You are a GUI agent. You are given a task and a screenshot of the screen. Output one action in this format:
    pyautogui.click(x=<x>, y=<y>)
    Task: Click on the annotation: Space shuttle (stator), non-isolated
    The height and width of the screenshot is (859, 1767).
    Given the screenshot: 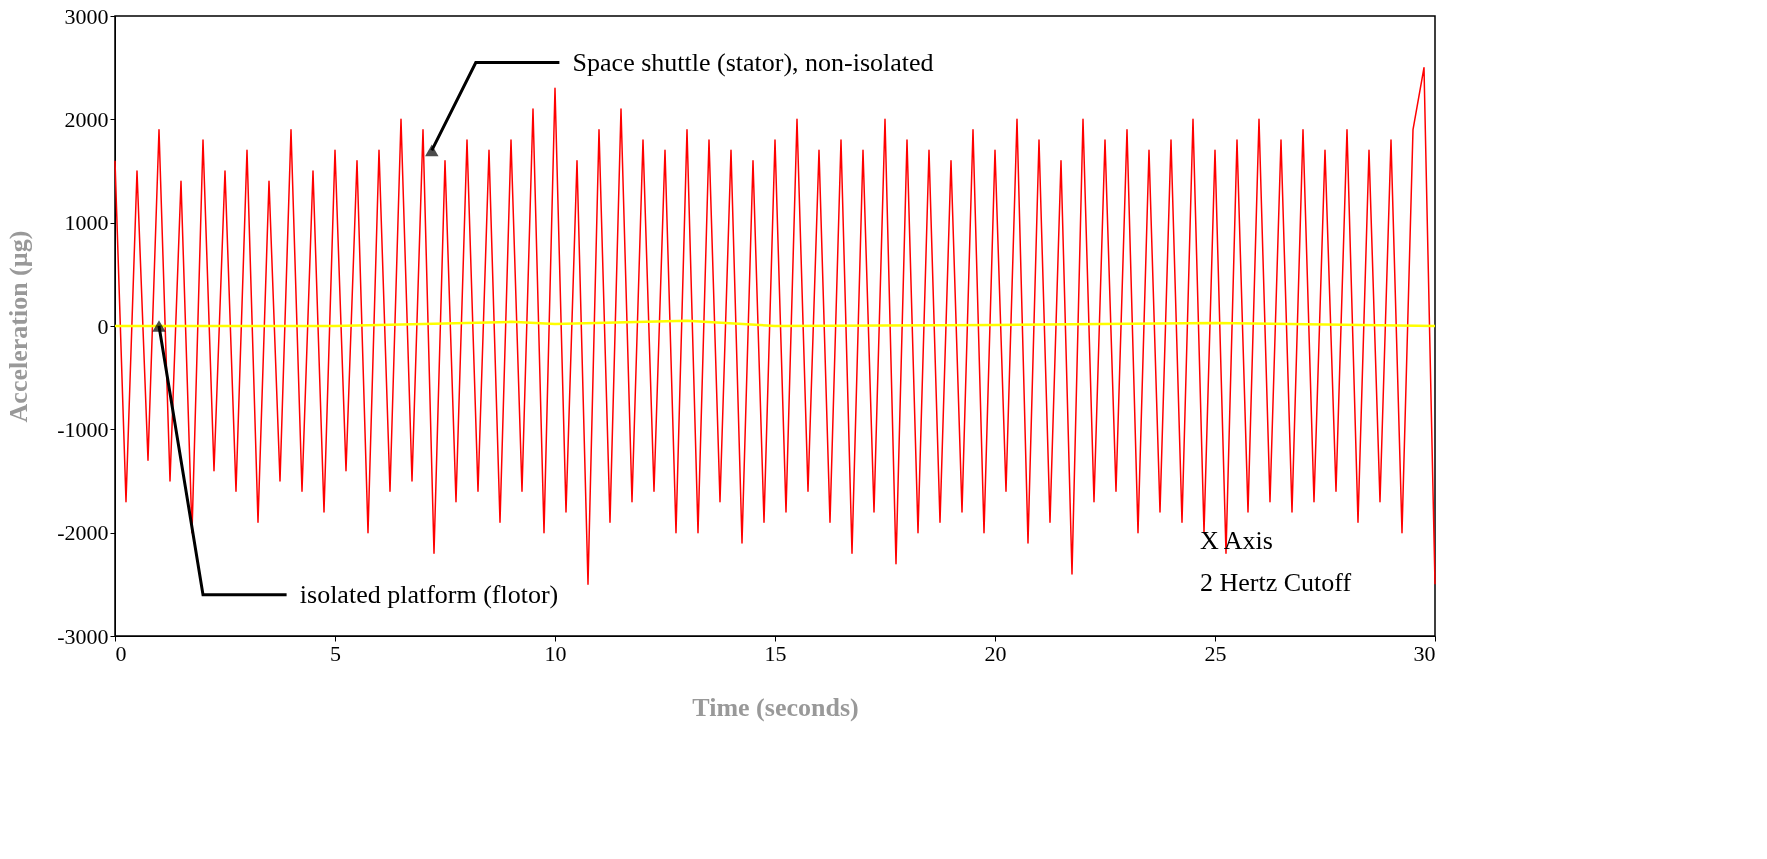 What is the action you would take?
    pyautogui.click(x=753, y=62)
    